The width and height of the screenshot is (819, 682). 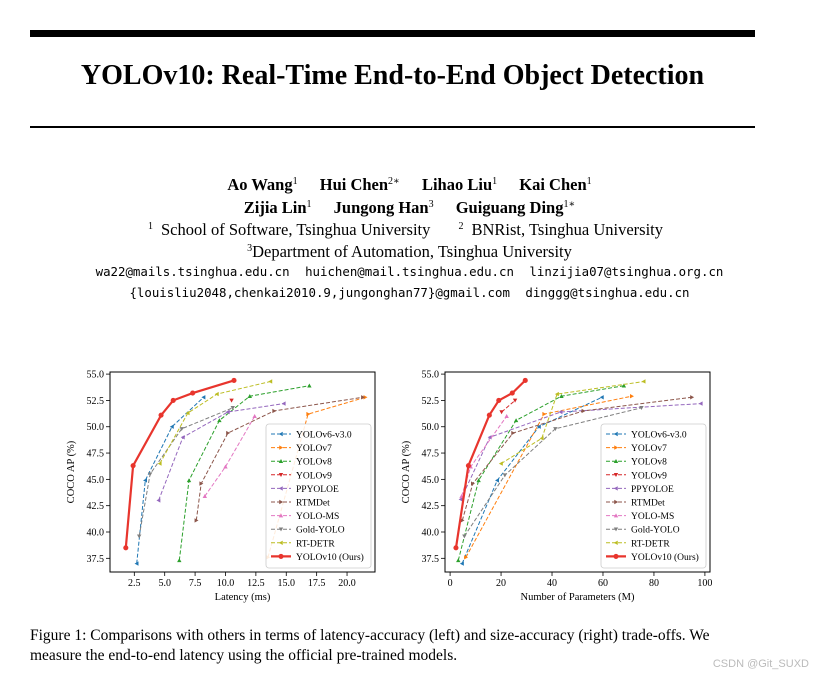 What do you see at coordinates (649, 463) in the screenshot?
I see `legend-label: YOLOv8` at bounding box center [649, 463].